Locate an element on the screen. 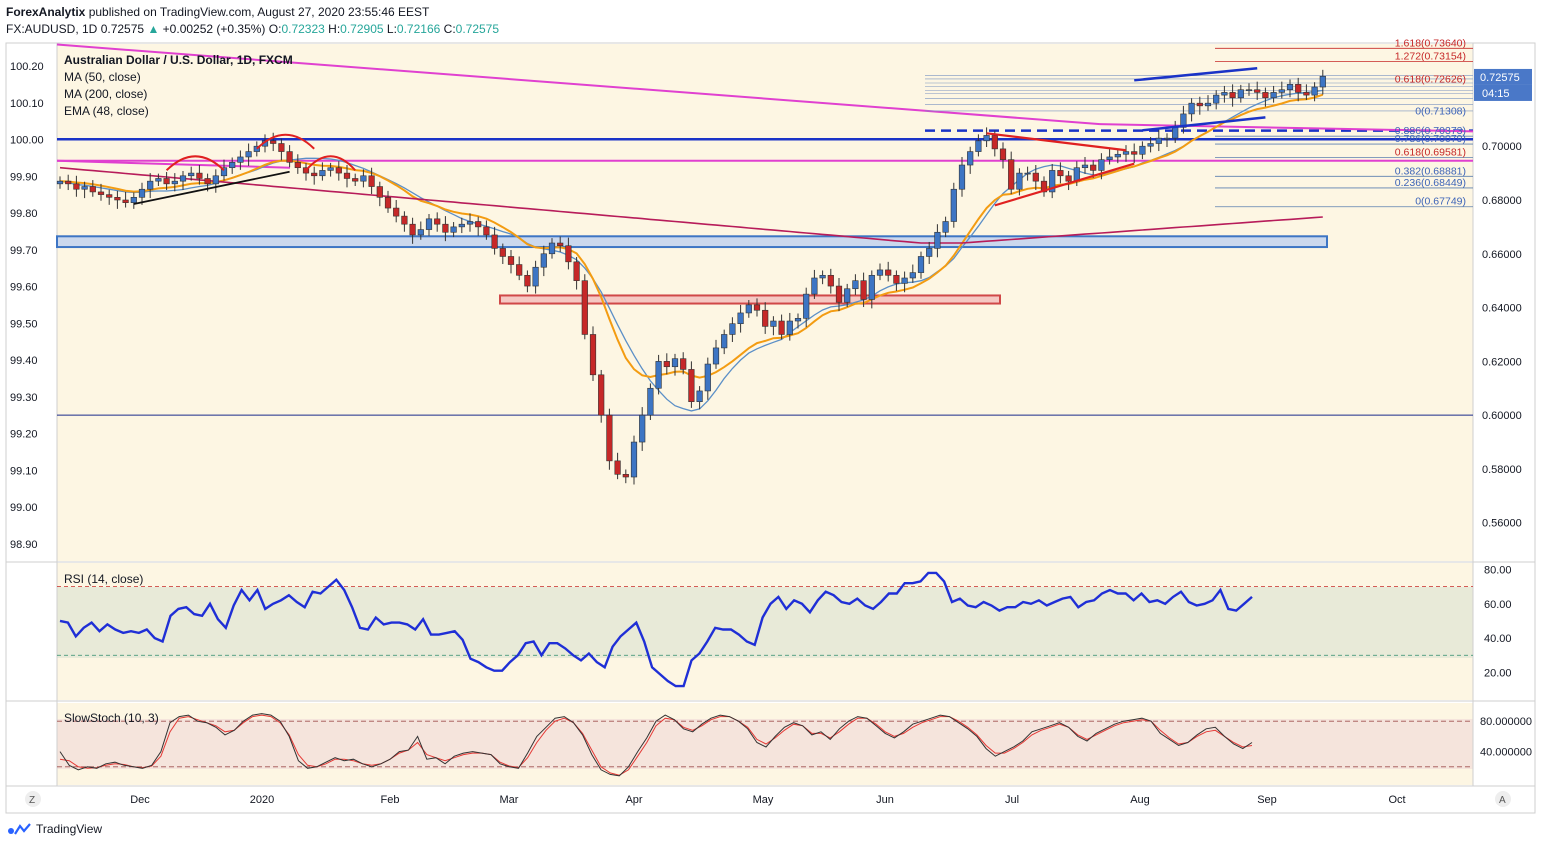 The image size is (1542, 849). tradingview-logo-icon is located at coordinates (19, 829).